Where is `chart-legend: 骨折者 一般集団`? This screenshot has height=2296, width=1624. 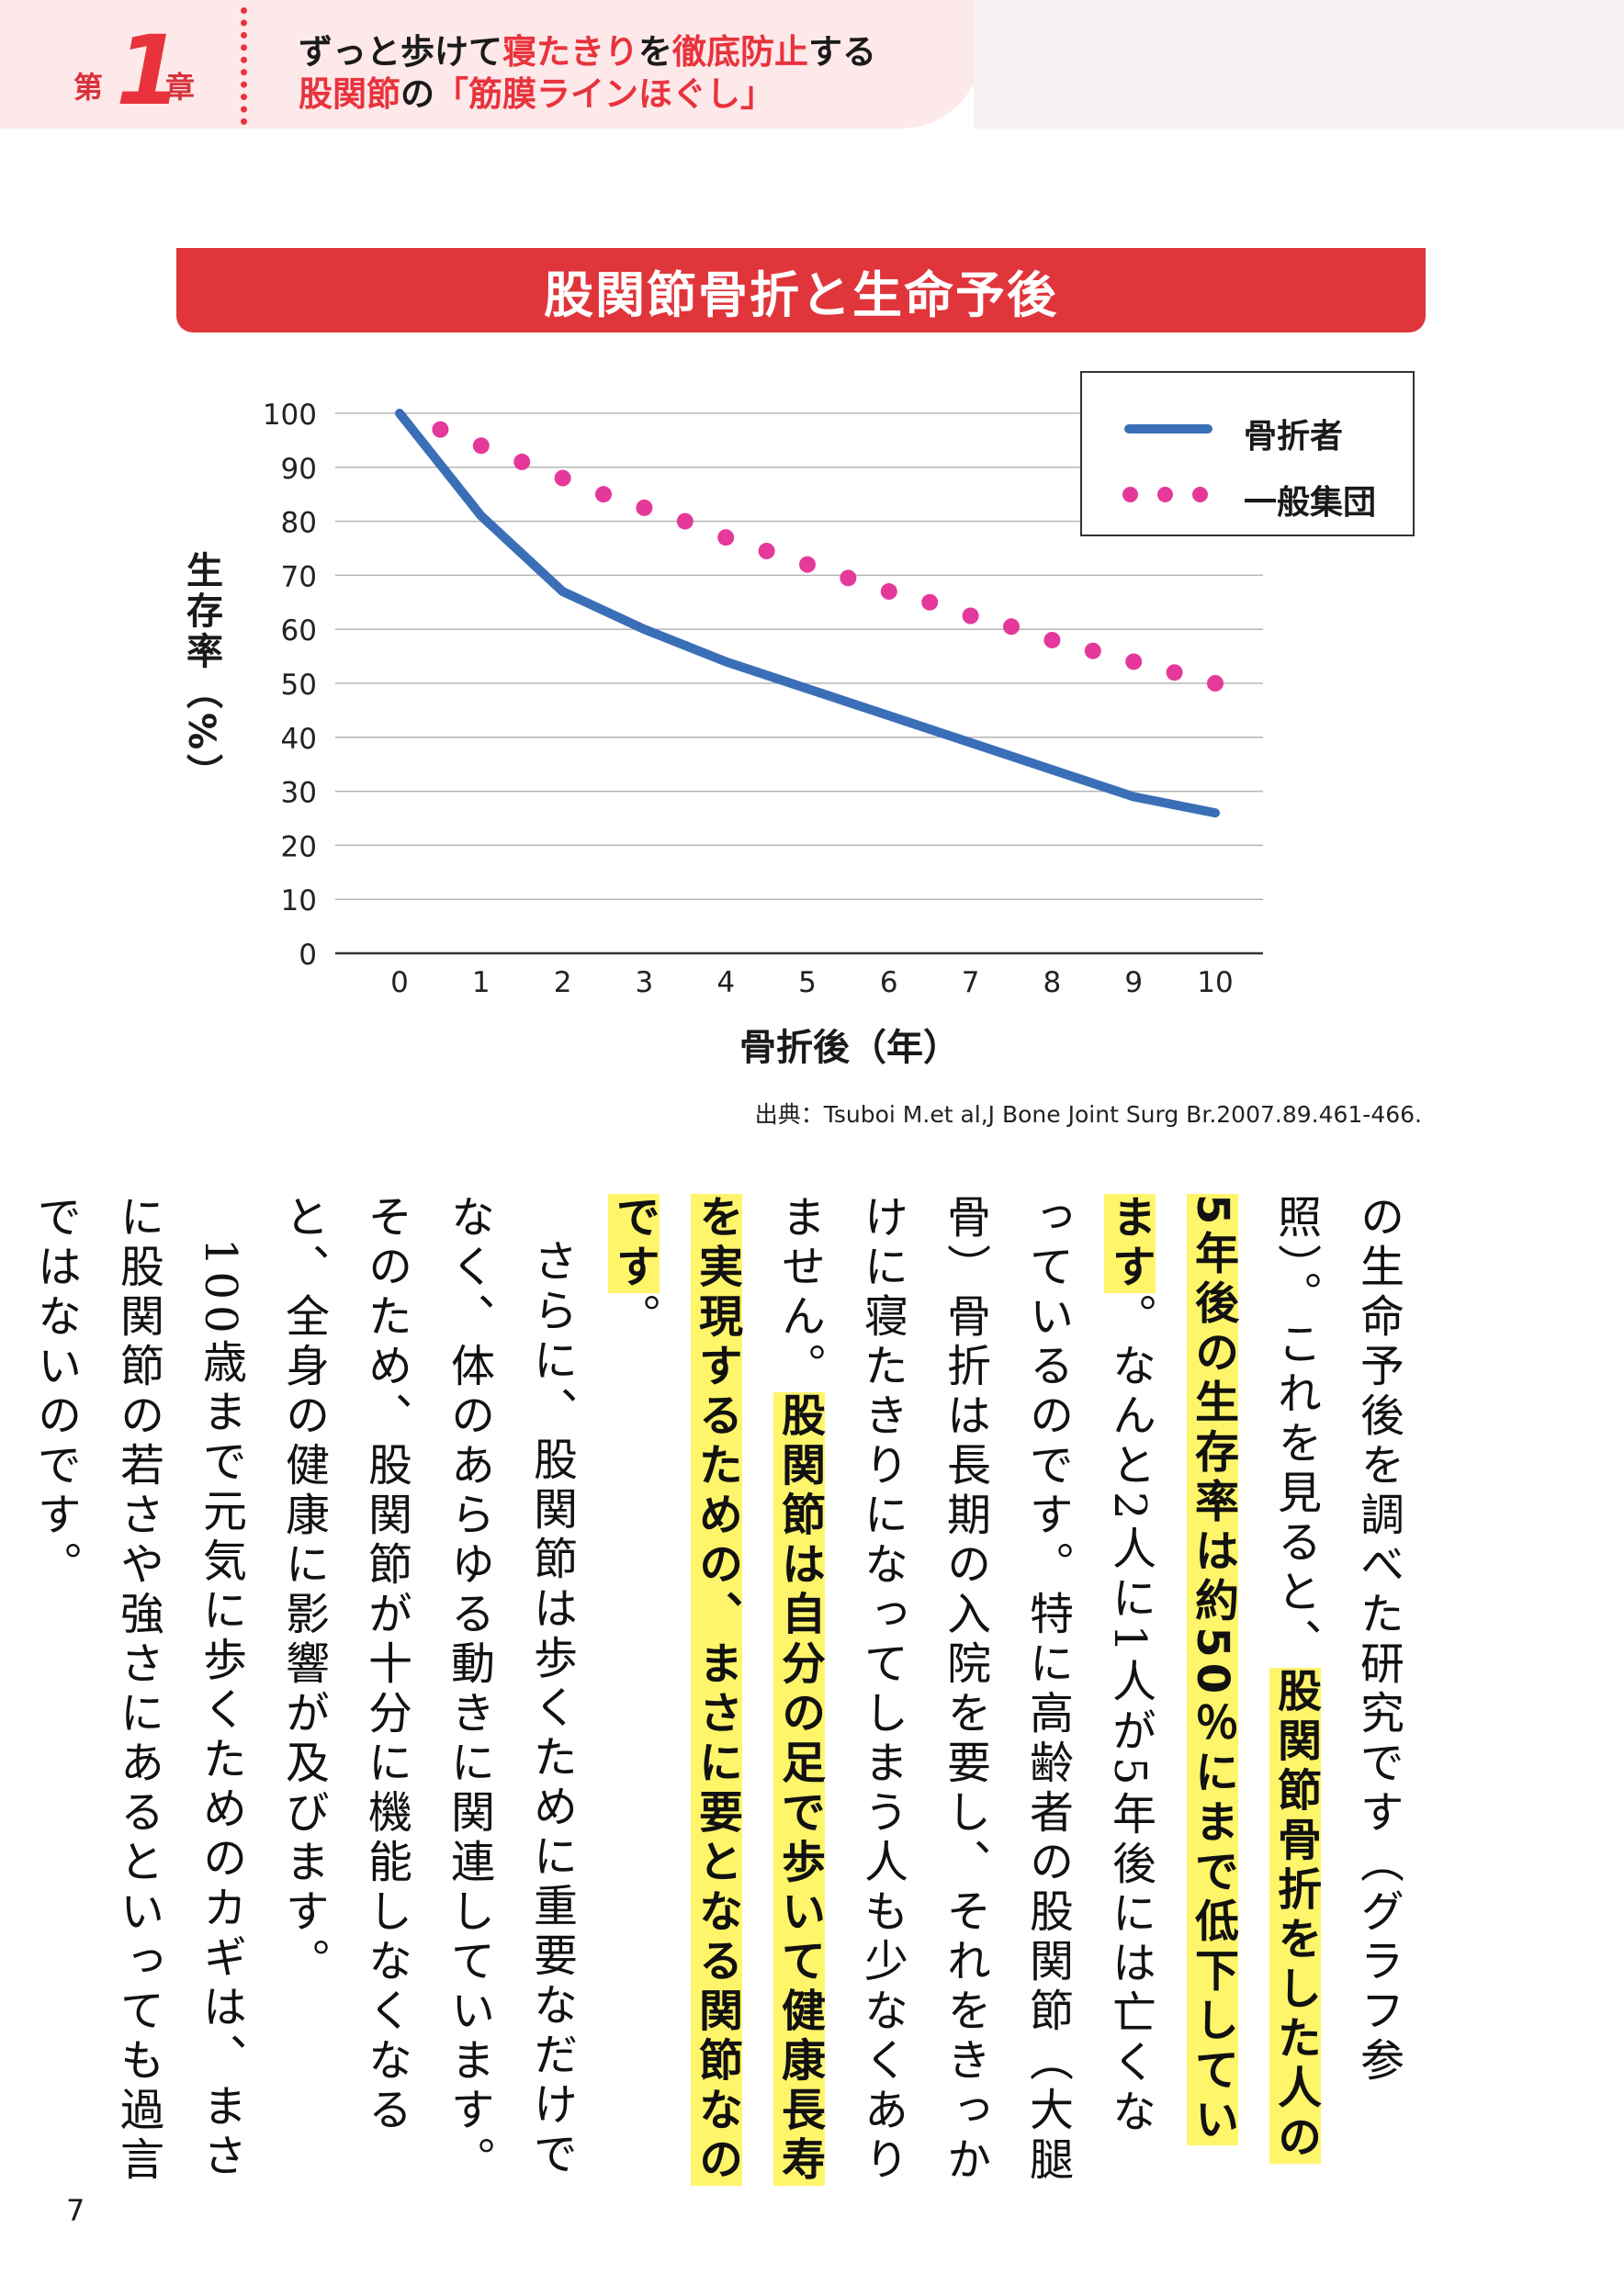 chart-legend: 骨折者 一般集団 is located at coordinates (1247, 454).